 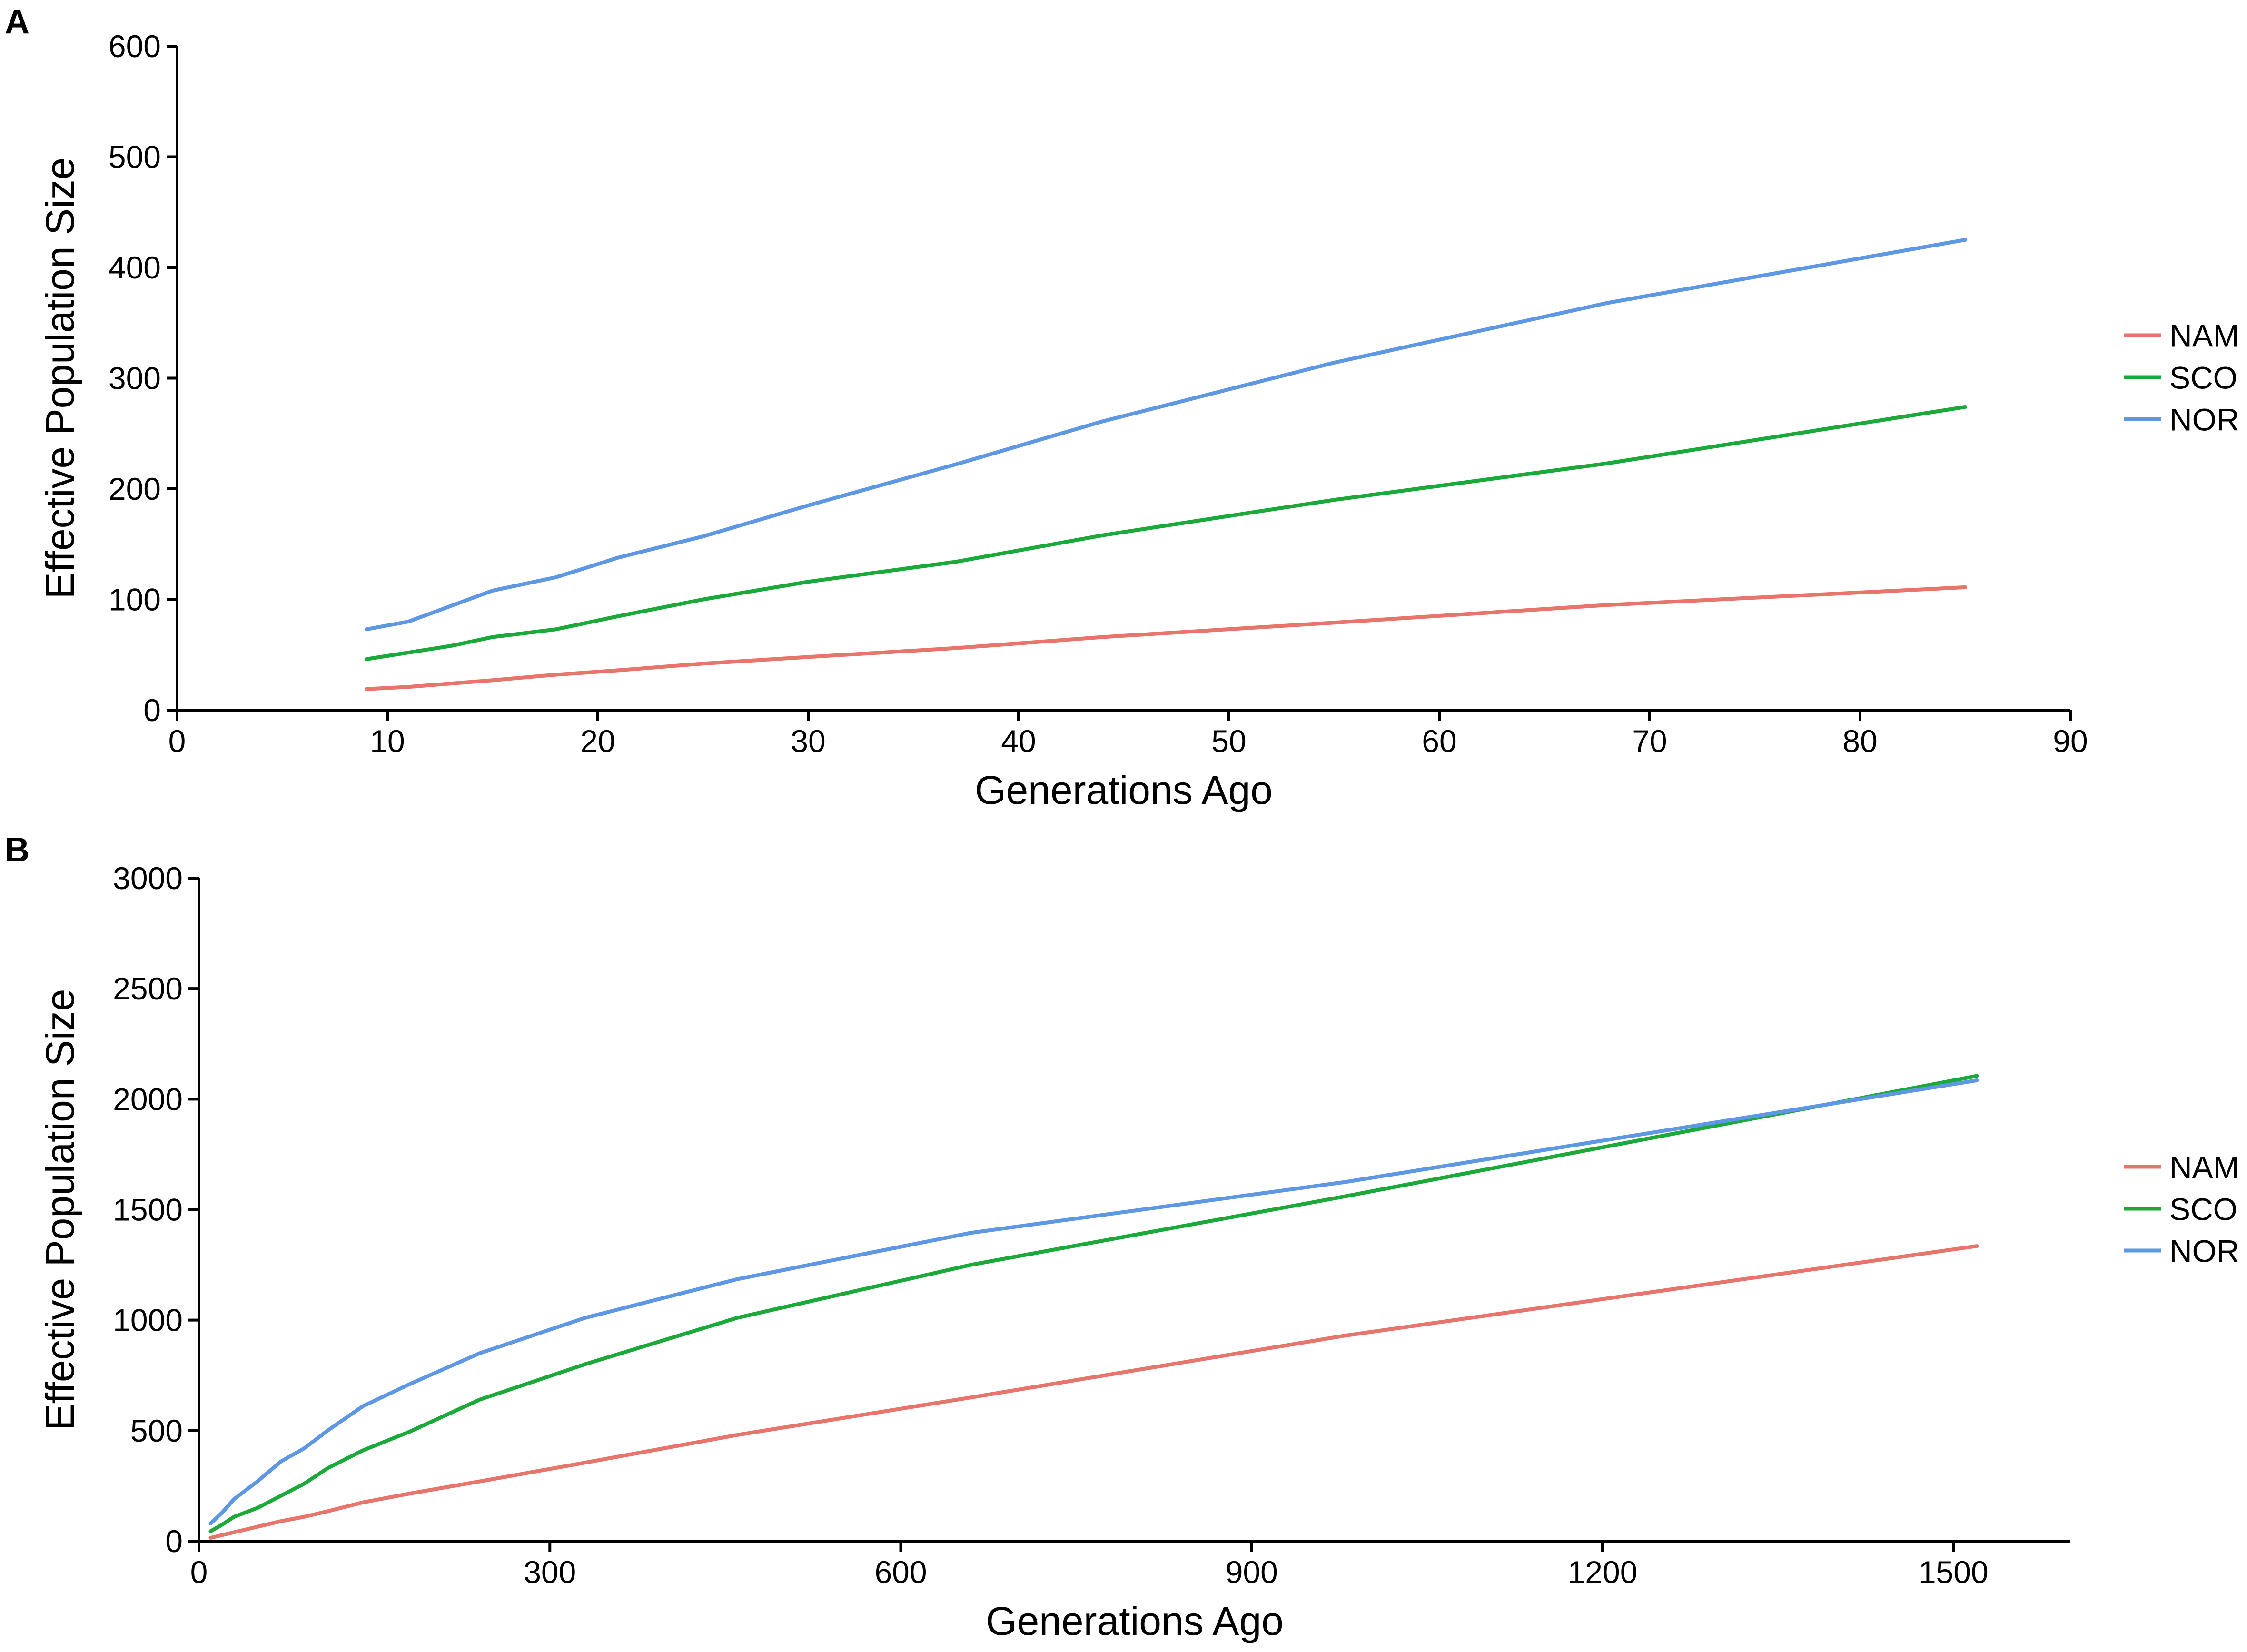 I want to click on x-tick-label: 90, so click(x=2070, y=741).